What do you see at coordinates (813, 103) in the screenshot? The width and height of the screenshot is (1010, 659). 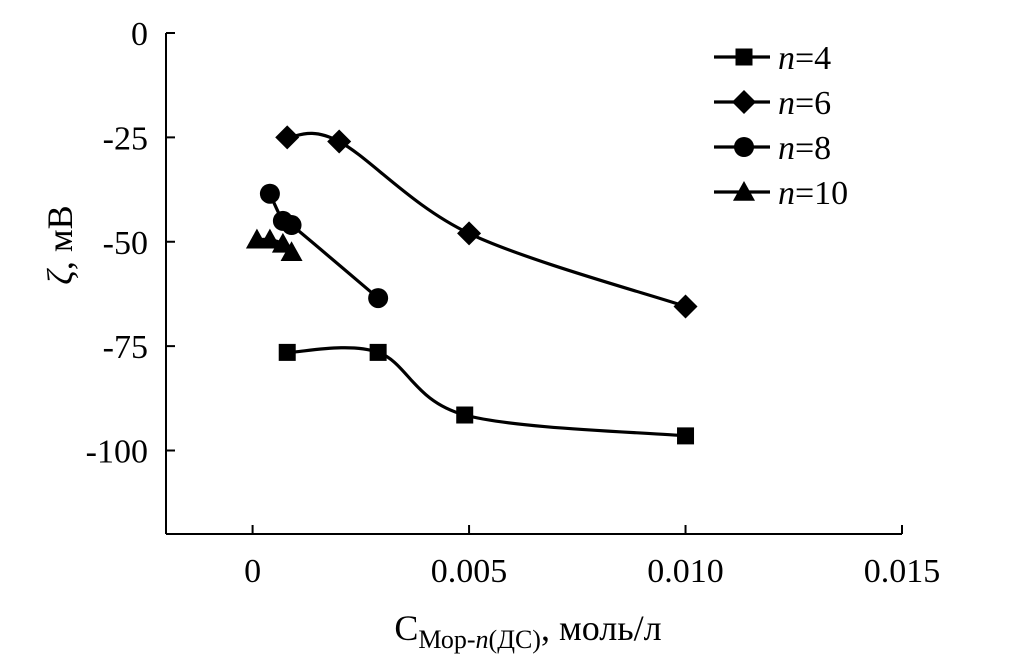 I see `legend-label-suffix: =6` at bounding box center [813, 103].